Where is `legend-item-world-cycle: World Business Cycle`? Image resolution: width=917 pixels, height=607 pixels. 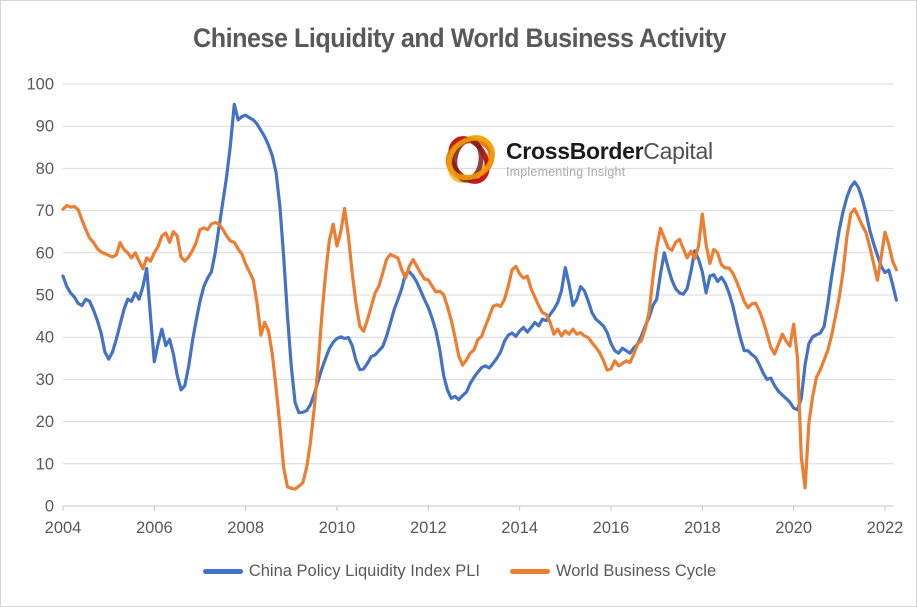
legend-item-world-cycle: World Business Cycle is located at coordinates (613, 571).